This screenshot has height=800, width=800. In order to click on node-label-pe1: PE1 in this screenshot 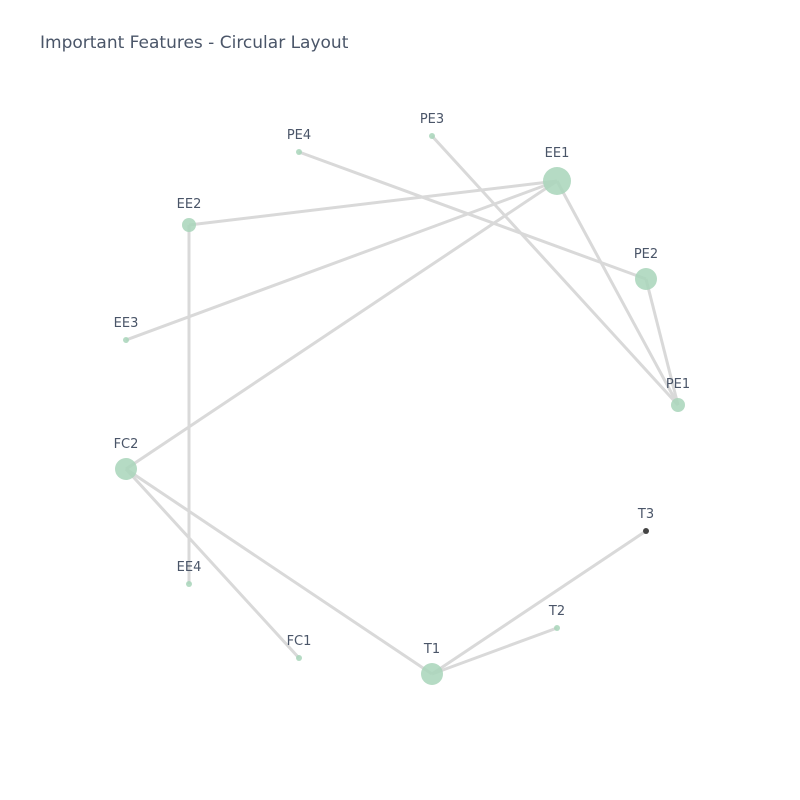, I will do `click(678, 384)`.